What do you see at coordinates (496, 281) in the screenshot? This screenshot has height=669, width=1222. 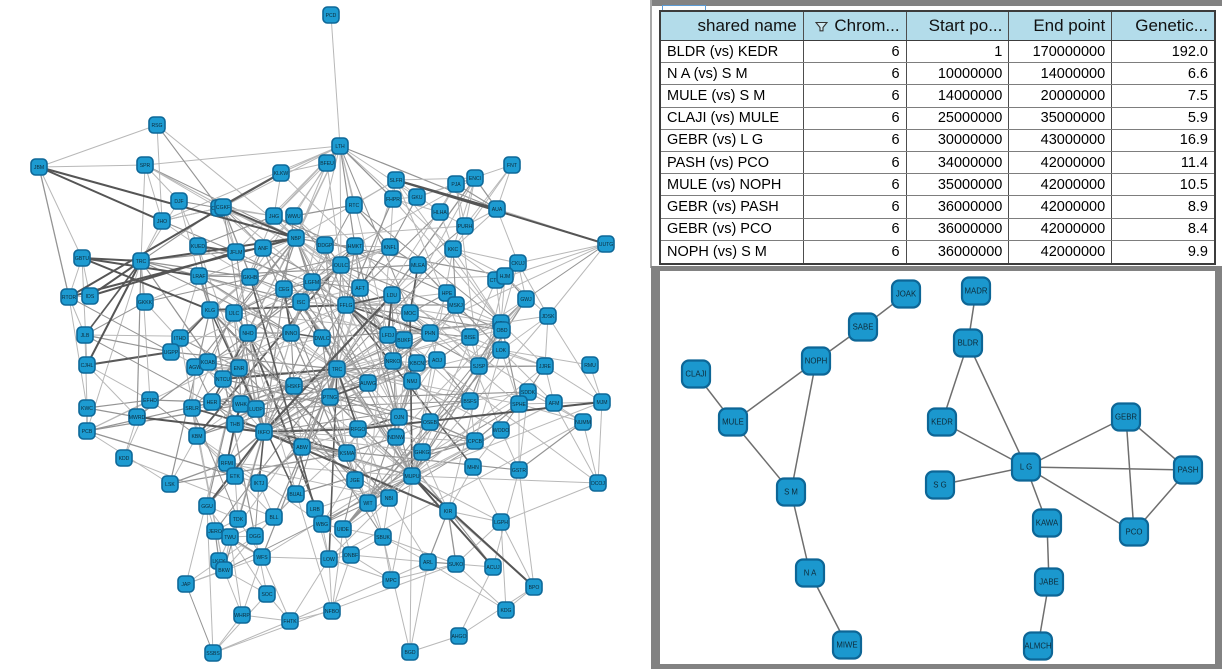 I see `svg-text: CTJE` at bounding box center [496, 281].